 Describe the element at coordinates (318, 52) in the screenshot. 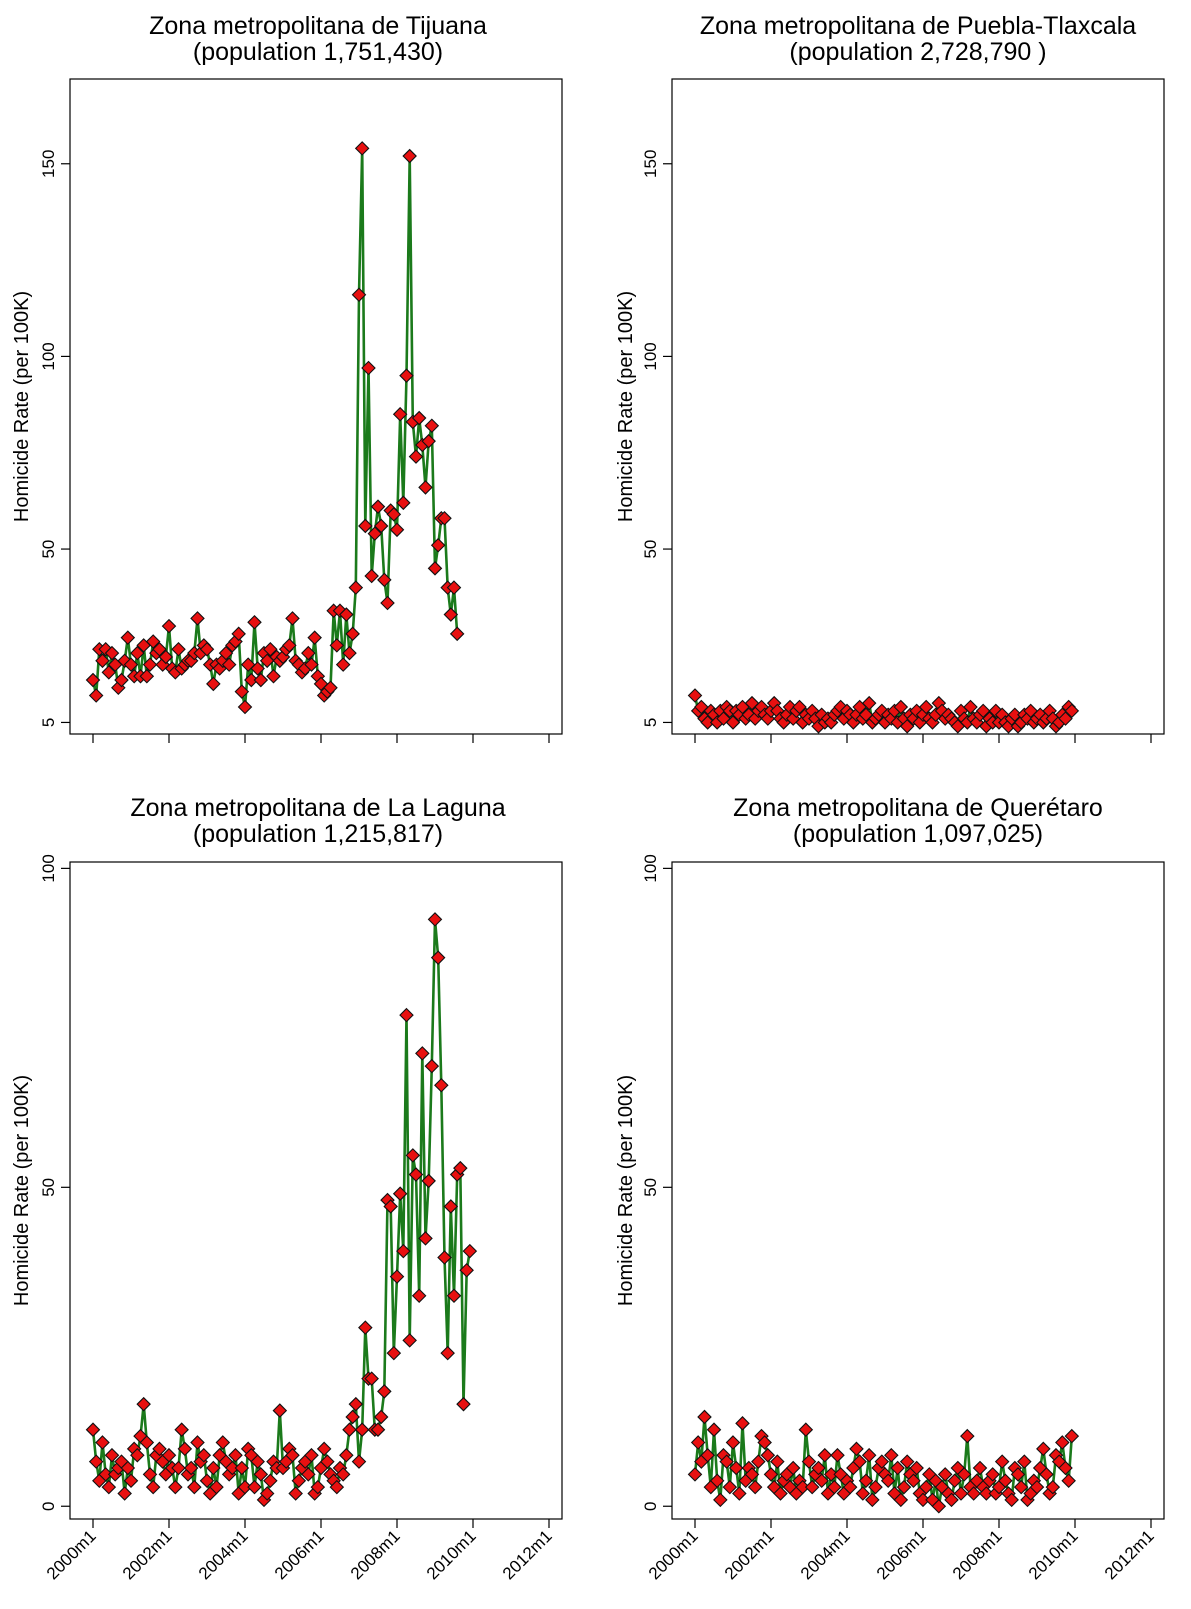

I see `chart-subtitle: (population 1,751,430)` at that location.